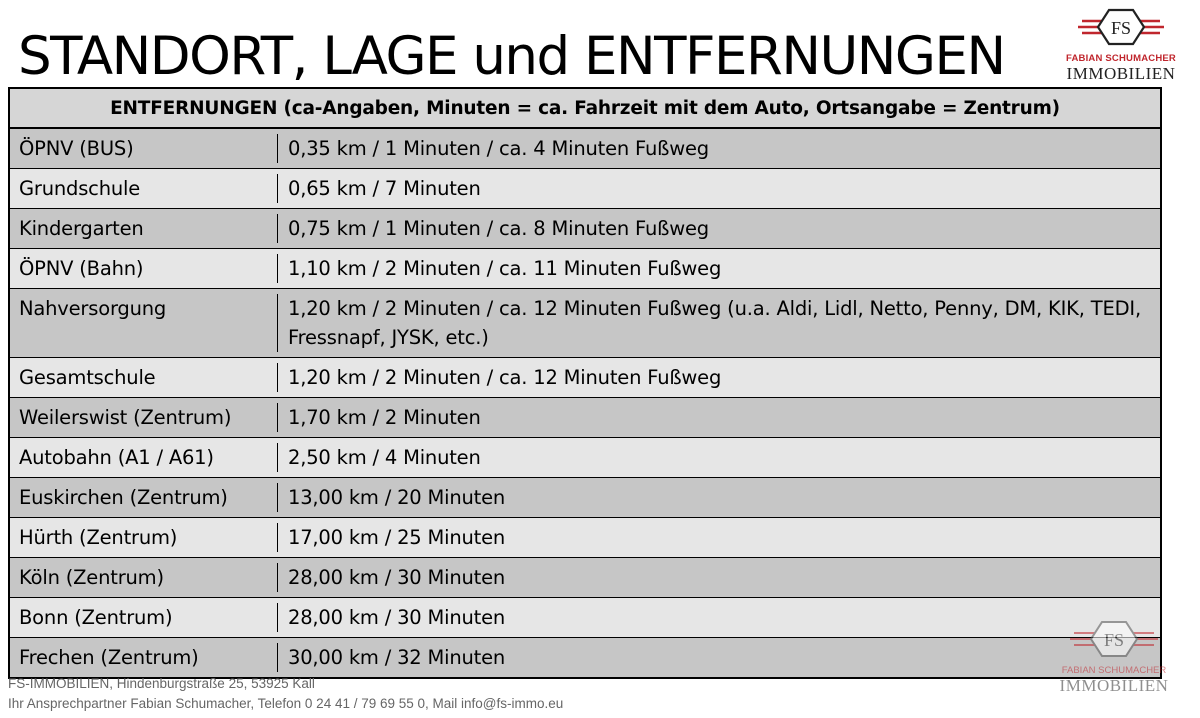  I want to click on row-label: Frechen (Zentrum), so click(144, 657).